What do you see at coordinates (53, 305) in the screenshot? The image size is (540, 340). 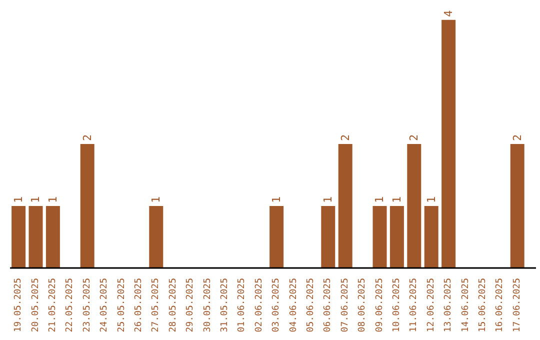 I see `x-tick-label: 21.05.2025` at bounding box center [53, 305].